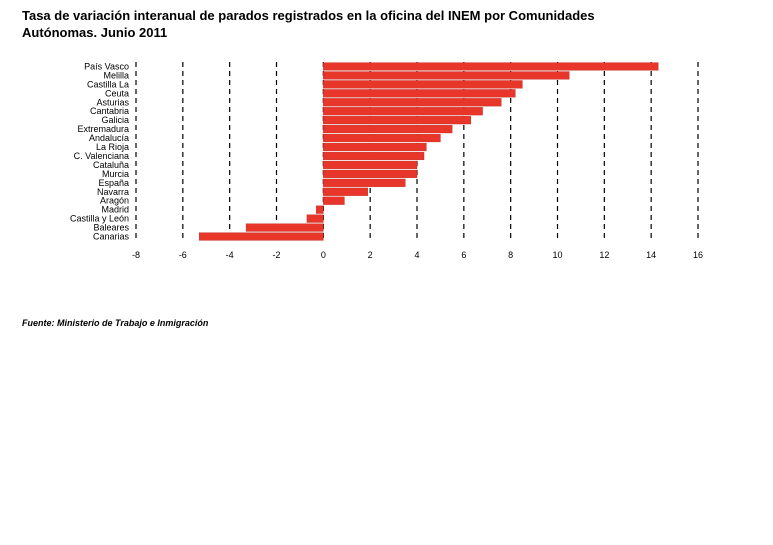  I want to click on category-label-18: Baleares, so click(111, 228).